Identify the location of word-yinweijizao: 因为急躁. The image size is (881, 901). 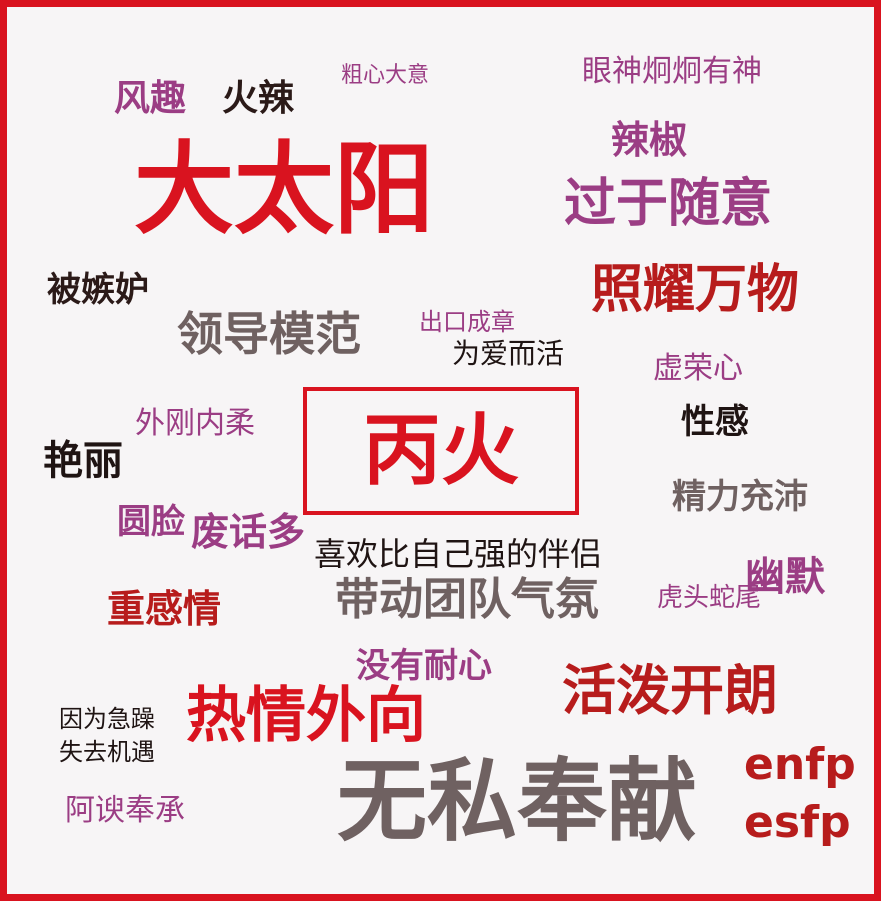
(107, 719).